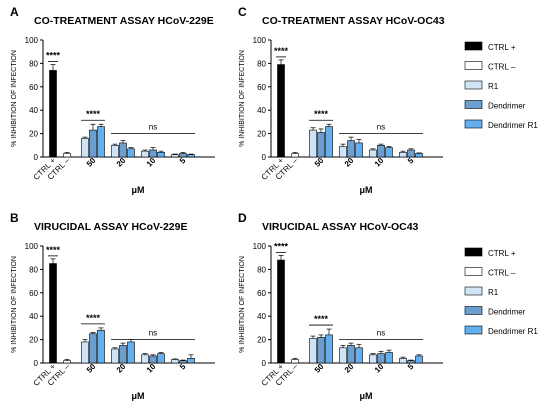 This screenshot has width=550, height=413. I want to click on chart-title: CO-TREATMENT ASSAY HCoV-229E, so click(124, 21).